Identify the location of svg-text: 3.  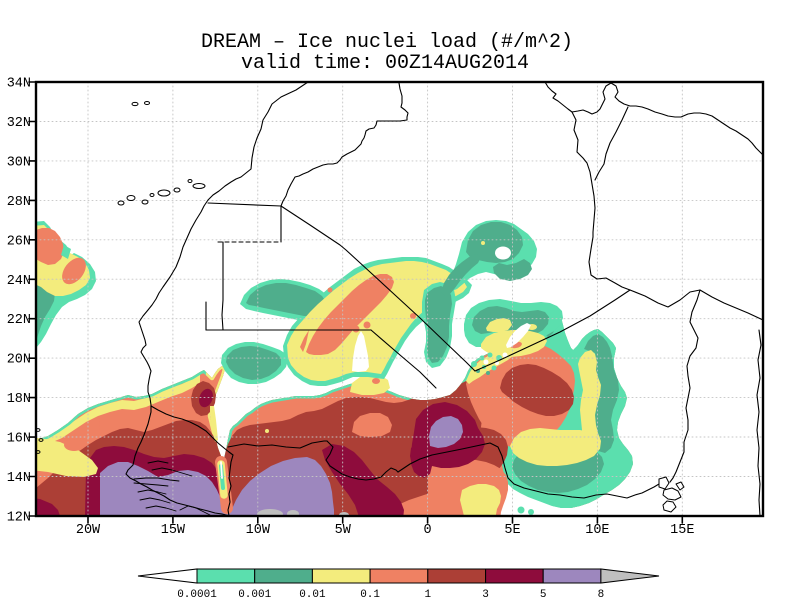
(485, 594).